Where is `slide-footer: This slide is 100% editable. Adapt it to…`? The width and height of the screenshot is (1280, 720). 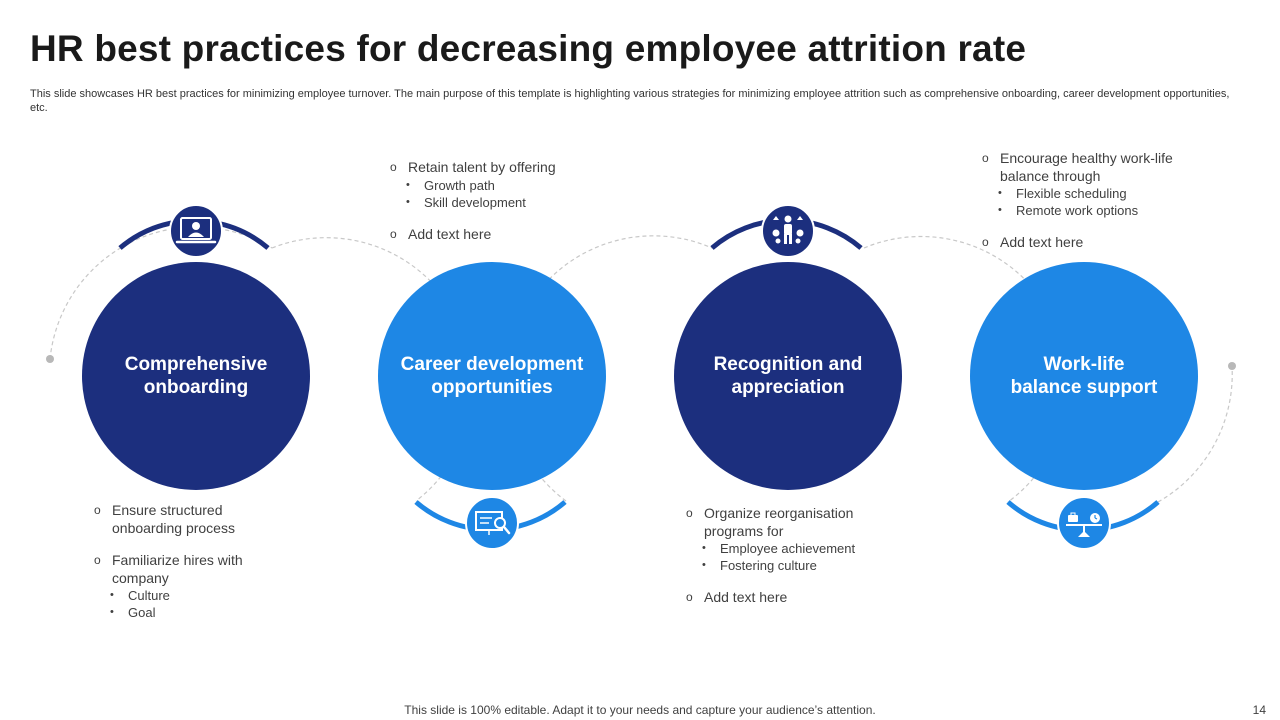
slide-footer: This slide is 100% editable. Adapt it to… is located at coordinates (640, 710).